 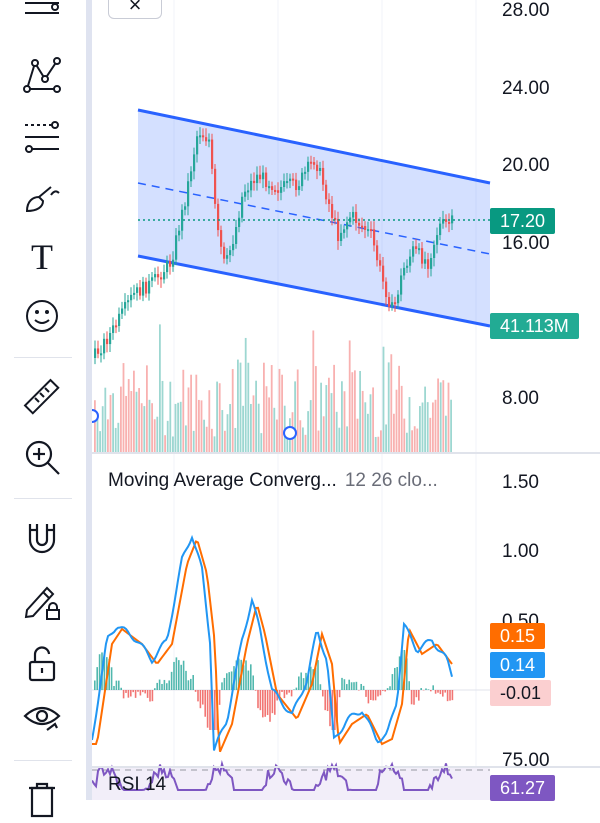 What do you see at coordinates (42, 601) in the screenshot?
I see `lock-drawing-tool-icon` at bounding box center [42, 601].